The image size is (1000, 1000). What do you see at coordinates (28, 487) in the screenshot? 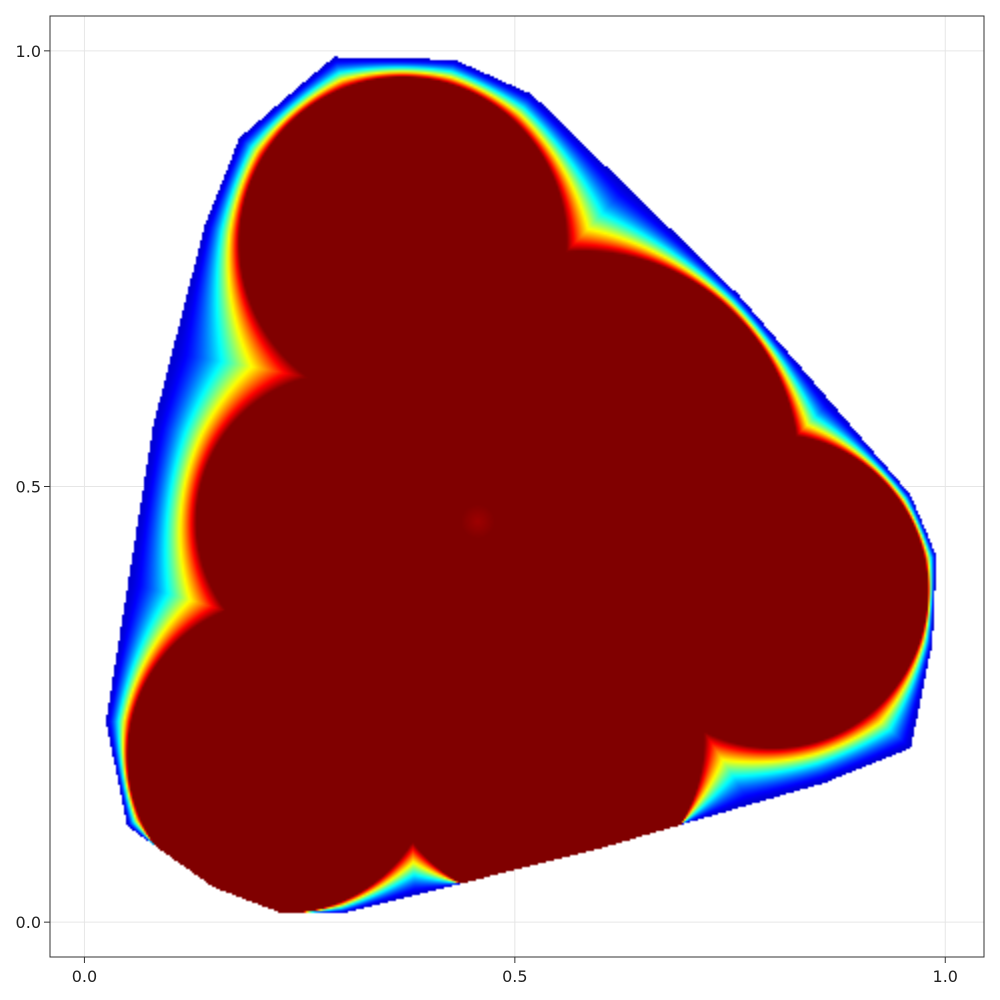
I see `y-tick-label: 0.5` at bounding box center [28, 487].